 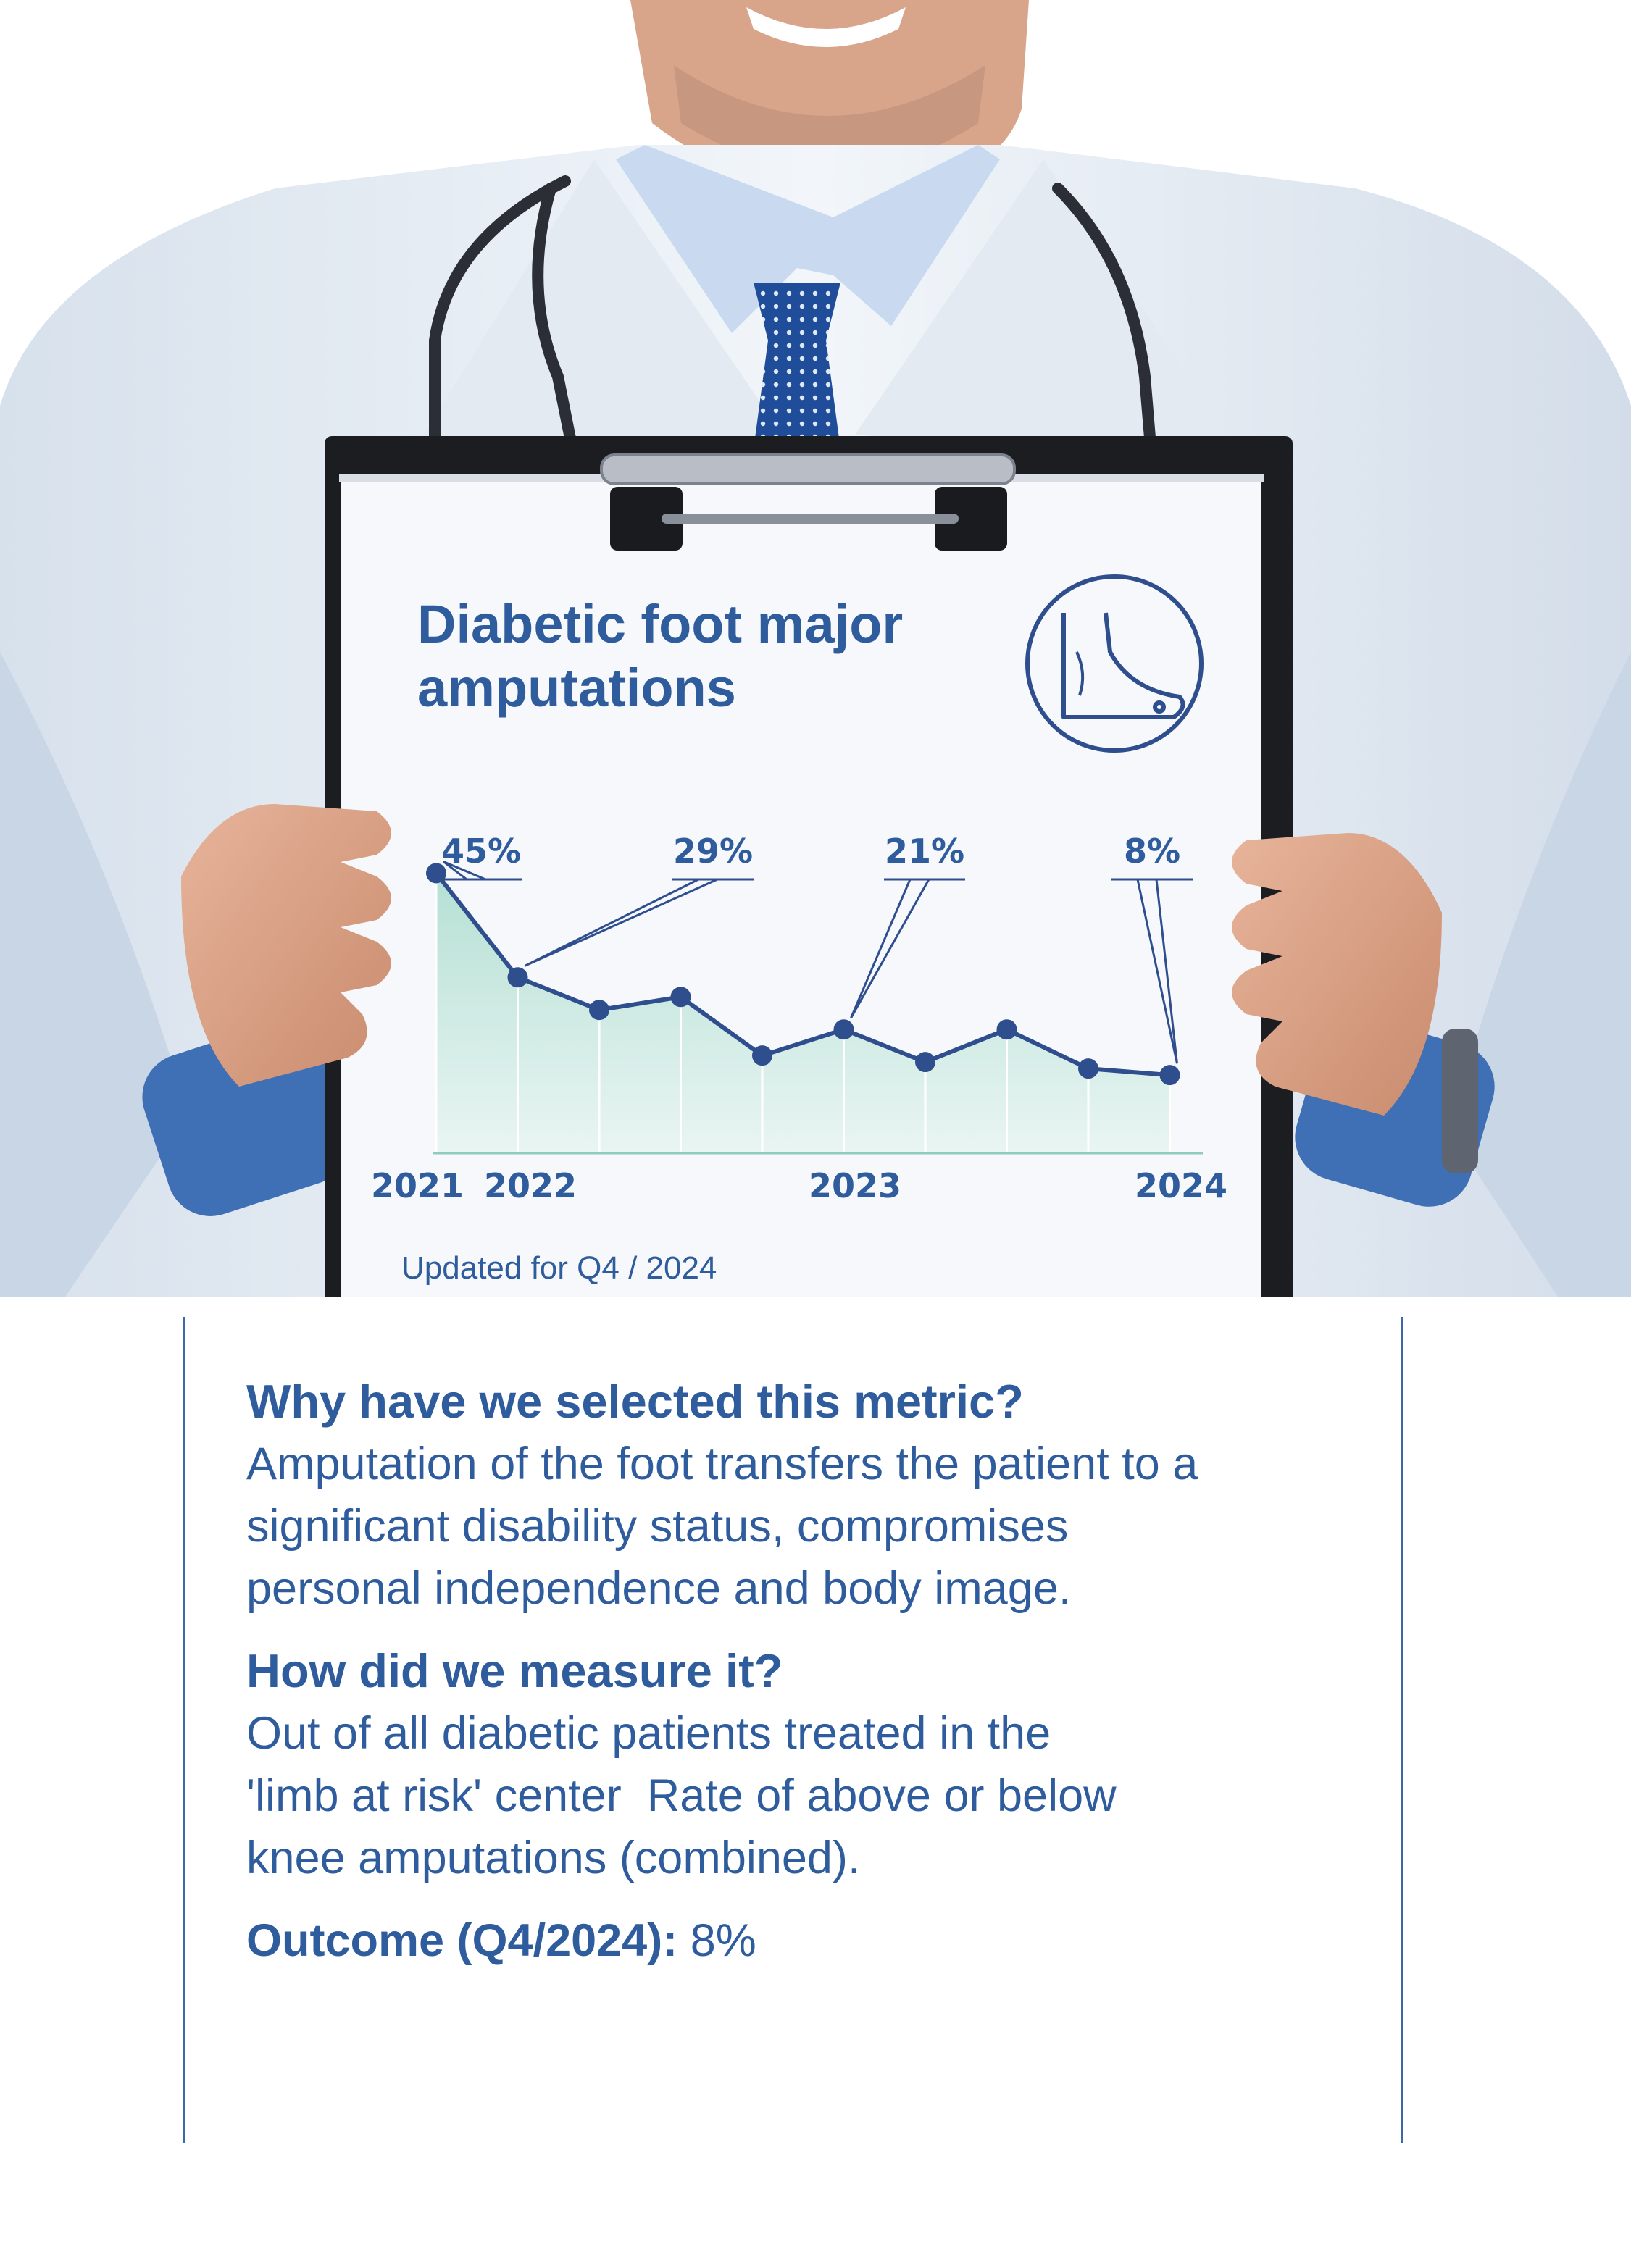 What do you see at coordinates (286, 946) in the screenshot?
I see `left-hand` at bounding box center [286, 946].